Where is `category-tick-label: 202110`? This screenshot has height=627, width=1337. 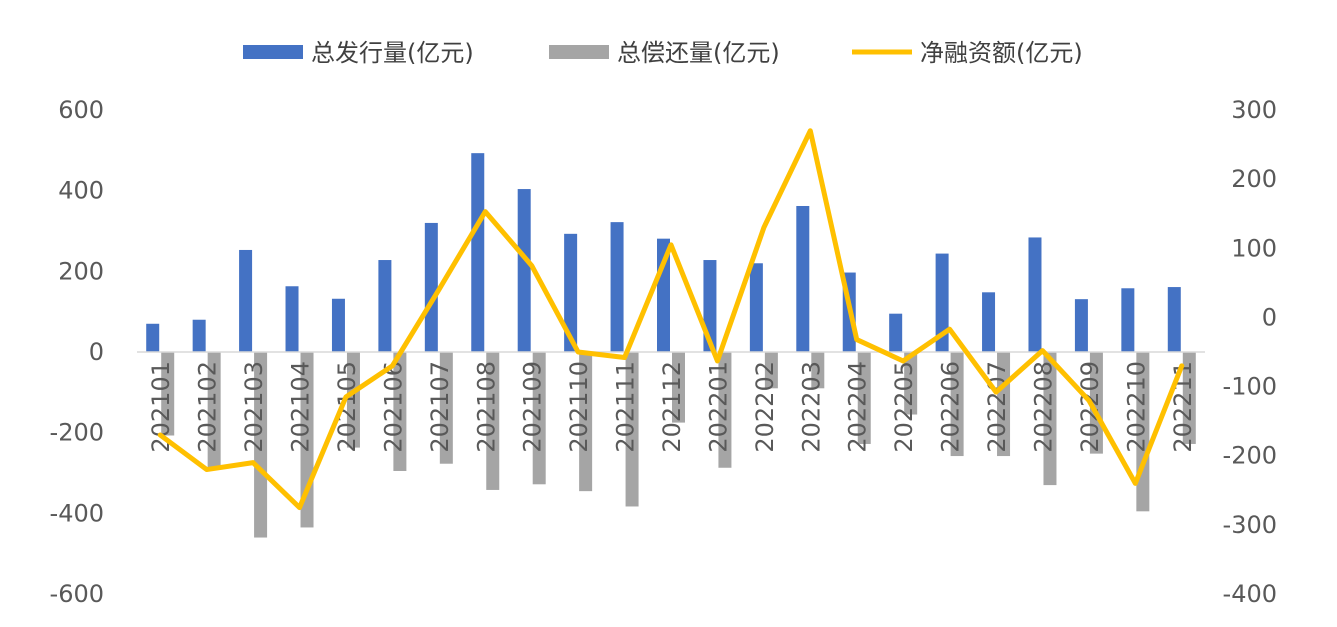
category-tick-label: 202110 is located at coordinates (579, 407).